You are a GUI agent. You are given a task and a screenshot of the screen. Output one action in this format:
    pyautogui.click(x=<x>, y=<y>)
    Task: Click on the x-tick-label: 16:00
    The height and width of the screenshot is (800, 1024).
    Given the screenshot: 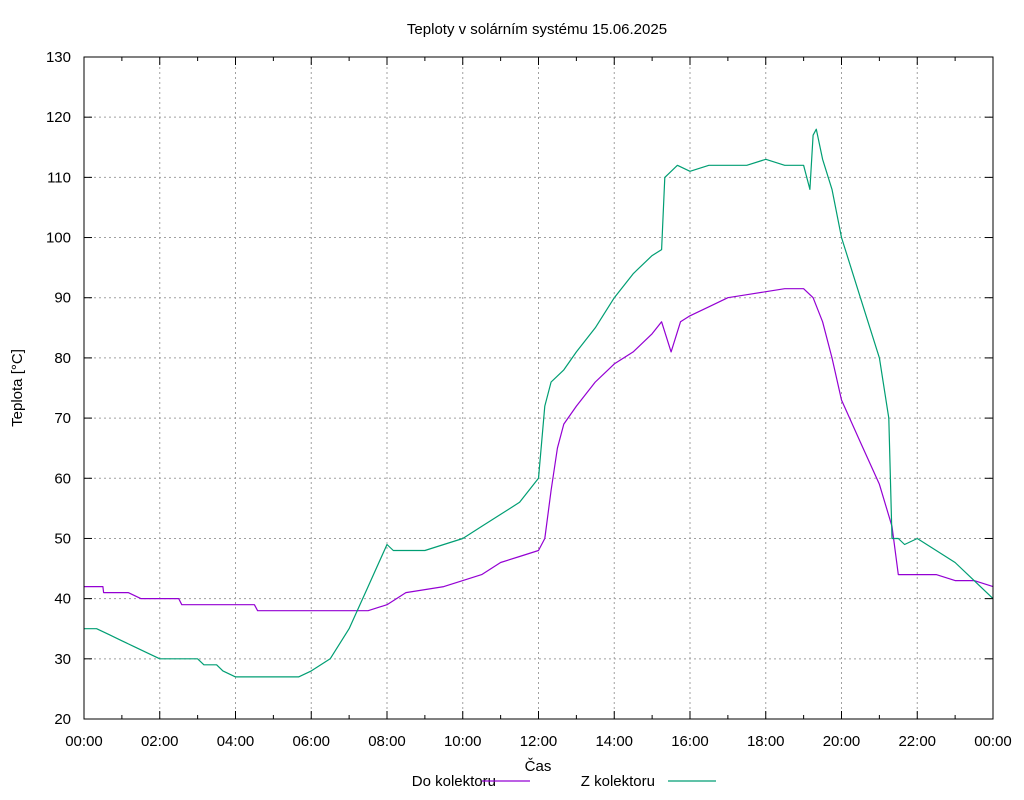 What is the action you would take?
    pyautogui.click(x=690, y=741)
    